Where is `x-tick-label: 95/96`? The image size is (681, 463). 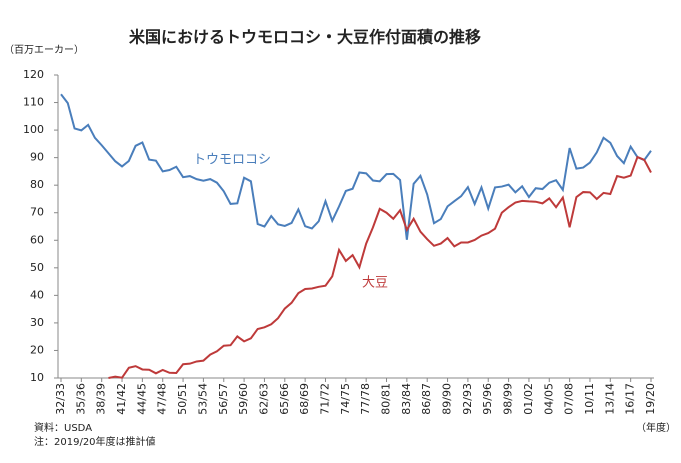
x-tick-label: 95/96 is located at coordinates (487, 399).